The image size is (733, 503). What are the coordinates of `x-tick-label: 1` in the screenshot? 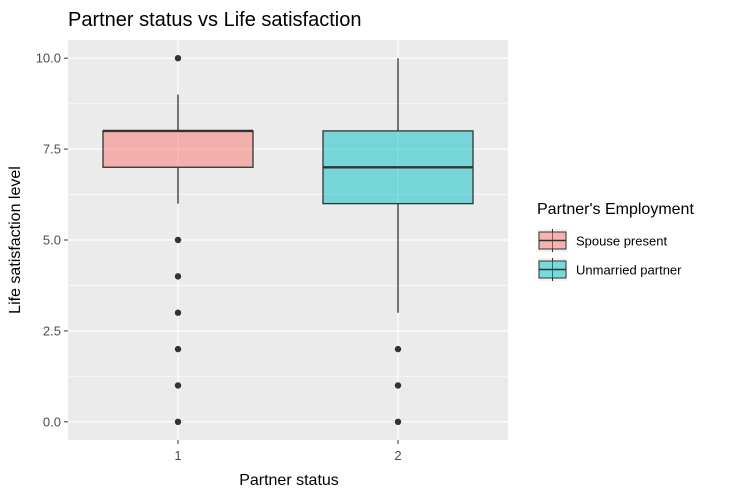 It's located at (177, 455).